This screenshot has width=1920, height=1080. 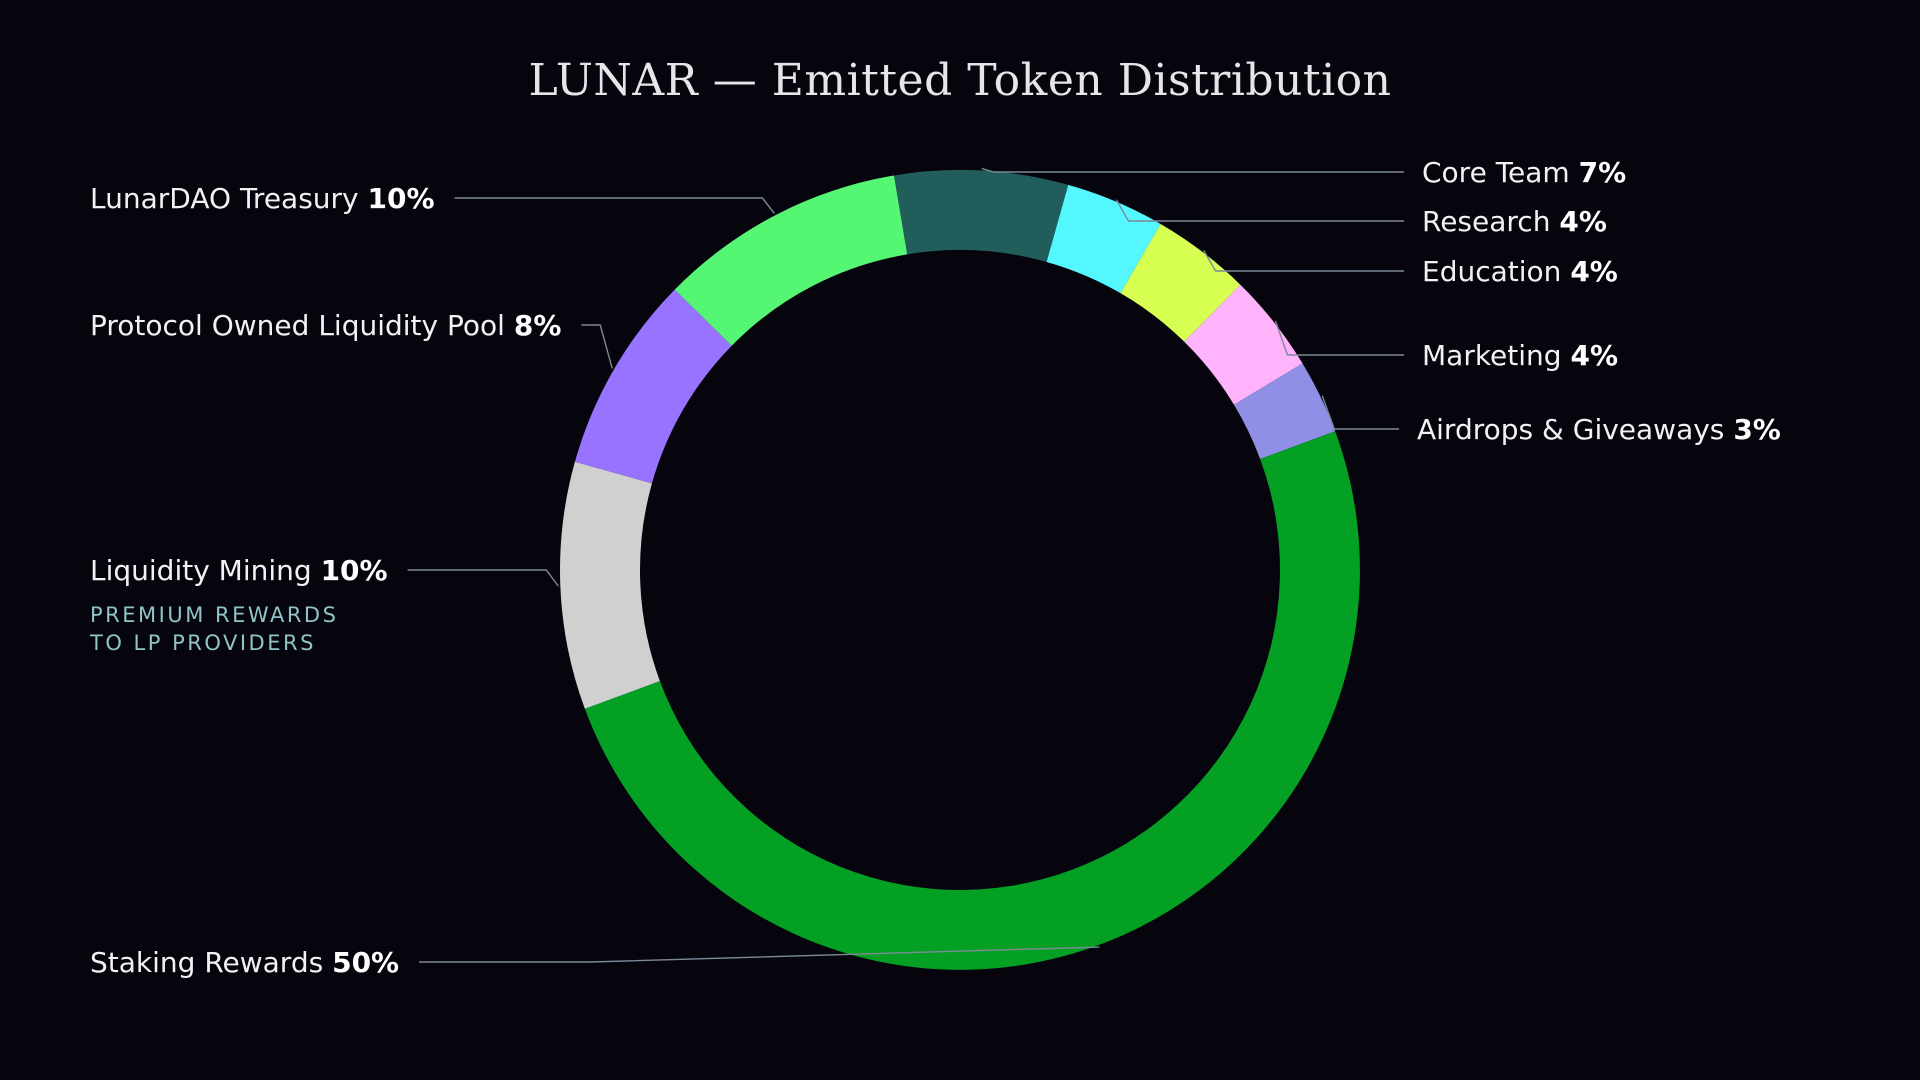 What do you see at coordinates (981, 216) in the screenshot?
I see `slice-core-team` at bounding box center [981, 216].